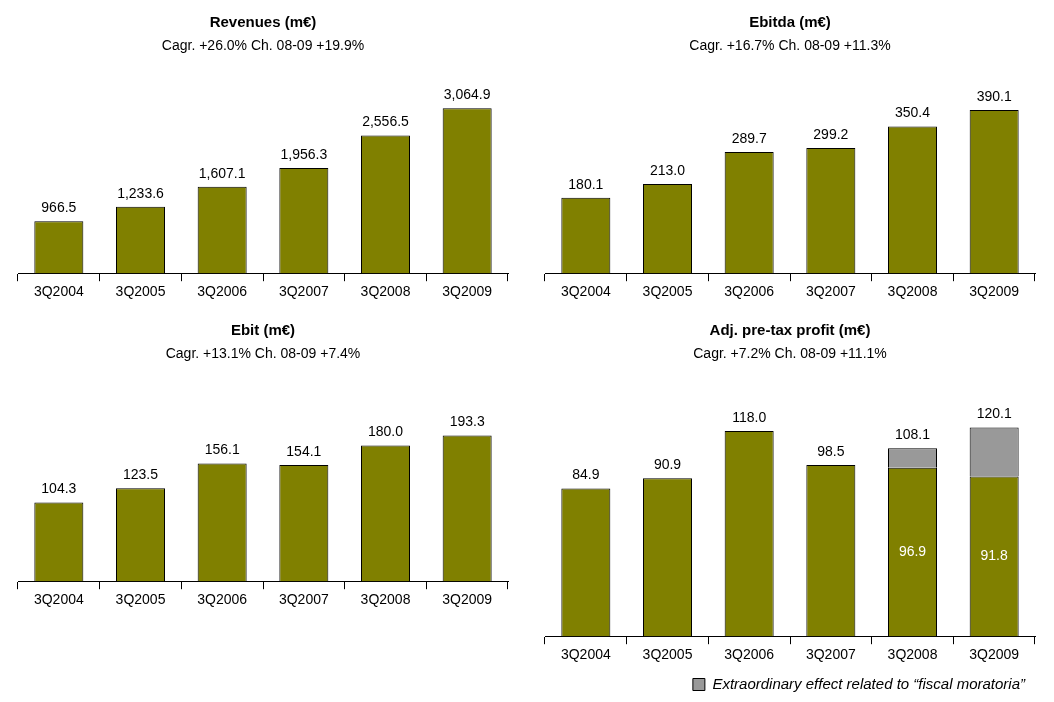 Image resolution: width=1054 pixels, height=702 pixels. I want to click on data-label: 123.5, so click(140, 473).